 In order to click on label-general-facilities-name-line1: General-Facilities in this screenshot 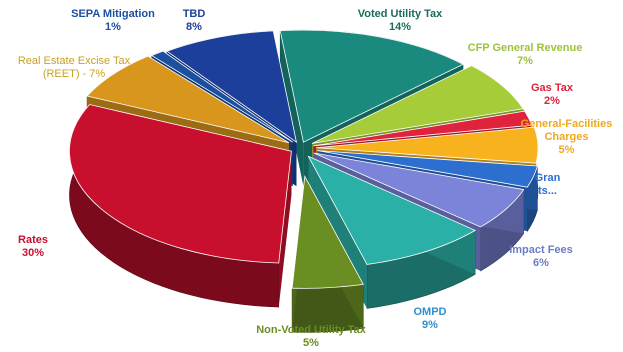, I will do `click(566, 124)`.